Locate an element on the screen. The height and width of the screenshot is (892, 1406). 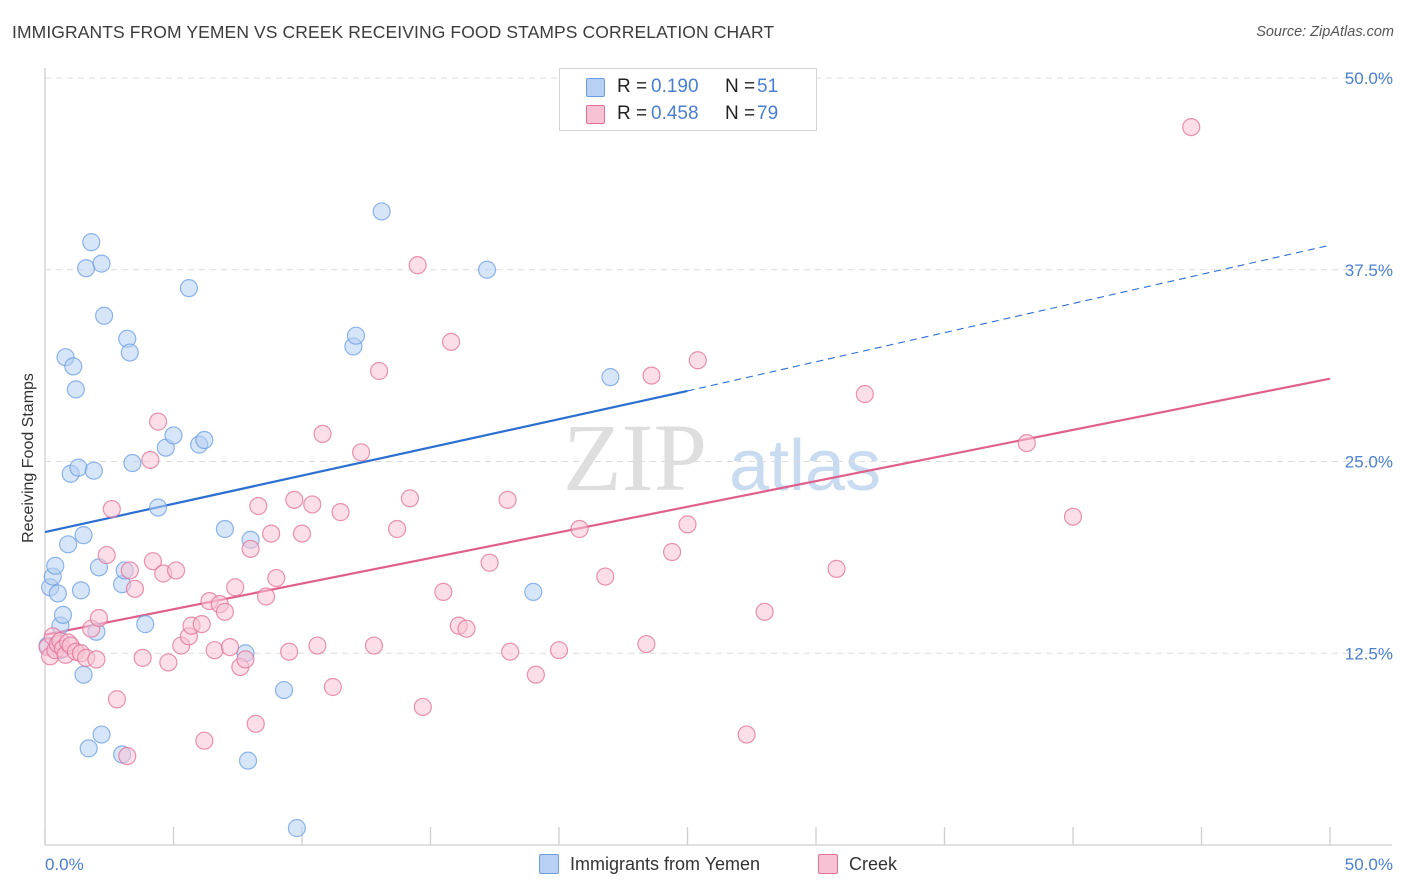
bottom-legend-creek: Creek is located at coordinates (857, 864).